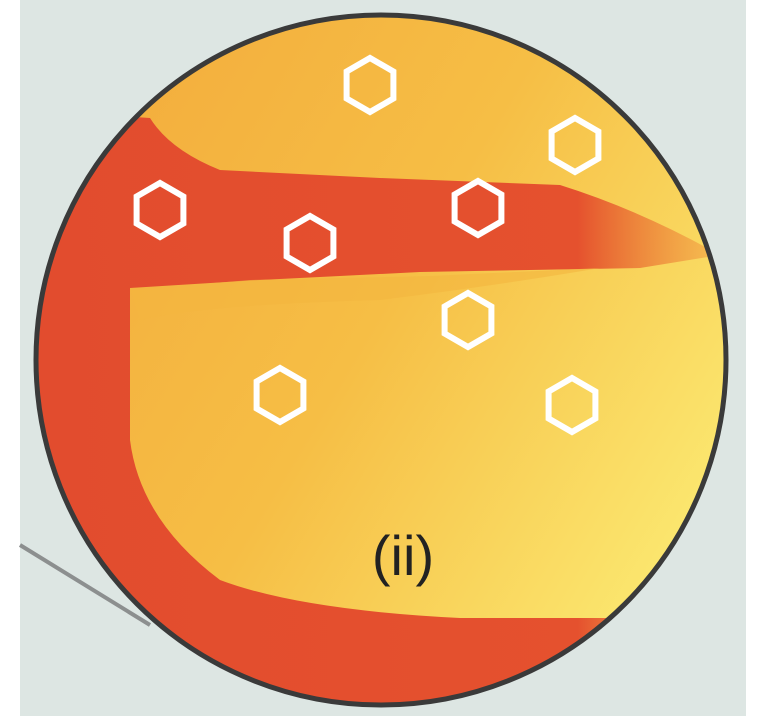  Describe the element at coordinates (365, 294) in the screenshot. I see `highlight` at that location.